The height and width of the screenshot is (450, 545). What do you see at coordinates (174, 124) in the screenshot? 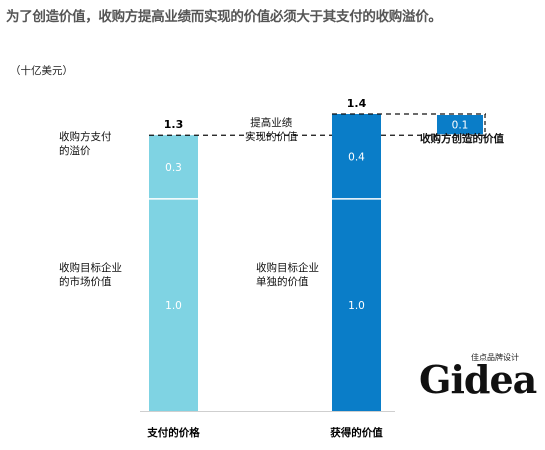
I see `total-value-label: 1.3` at bounding box center [174, 124].